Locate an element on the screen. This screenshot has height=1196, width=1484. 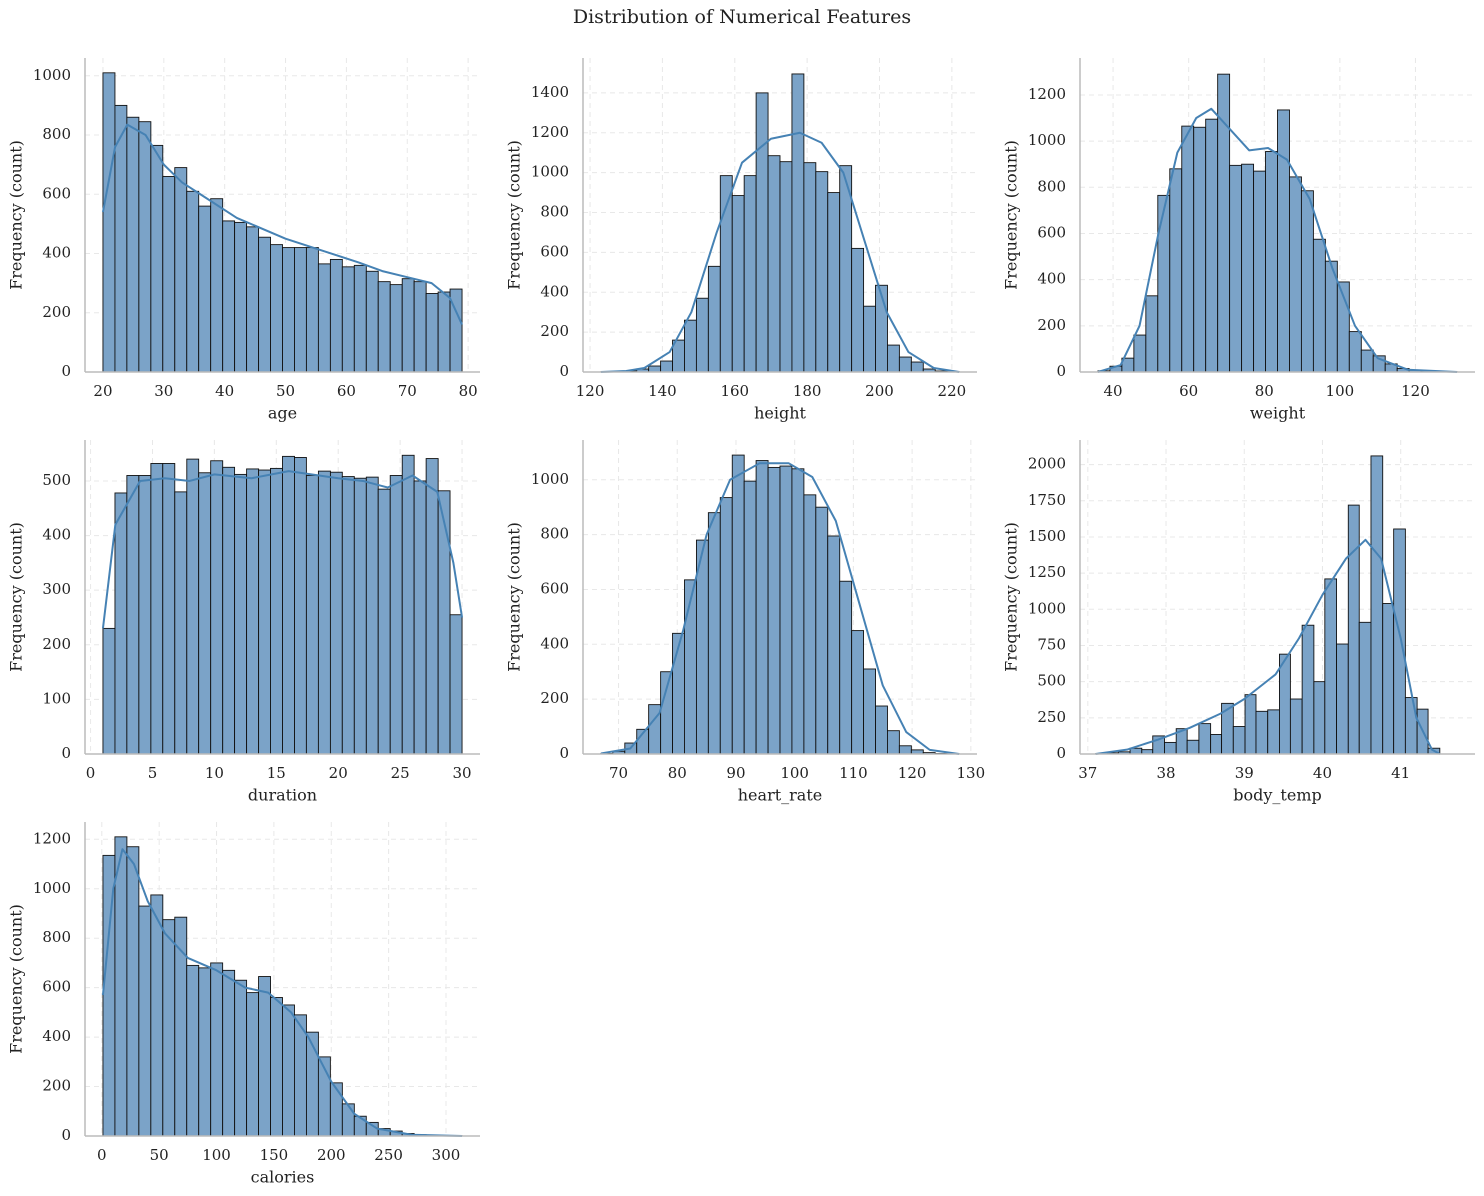
y-tick-label: 1200 is located at coordinates (550, 132).